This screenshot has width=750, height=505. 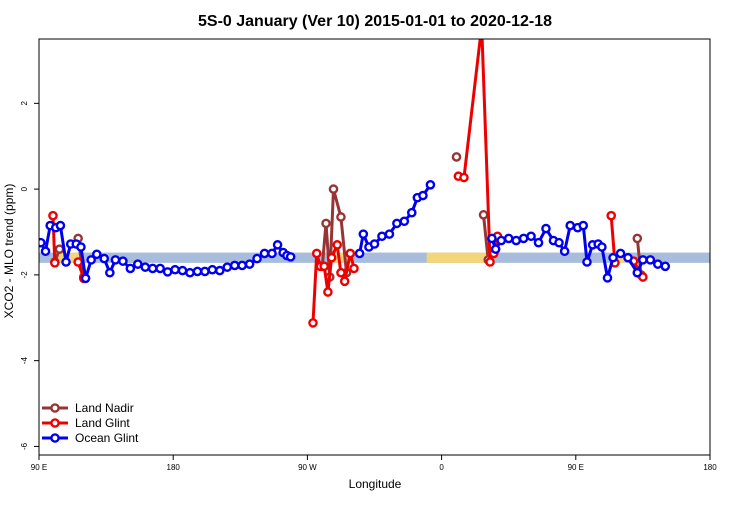 I want to click on legend-label-land-nadir: Land Nadir, so click(x=104, y=408).